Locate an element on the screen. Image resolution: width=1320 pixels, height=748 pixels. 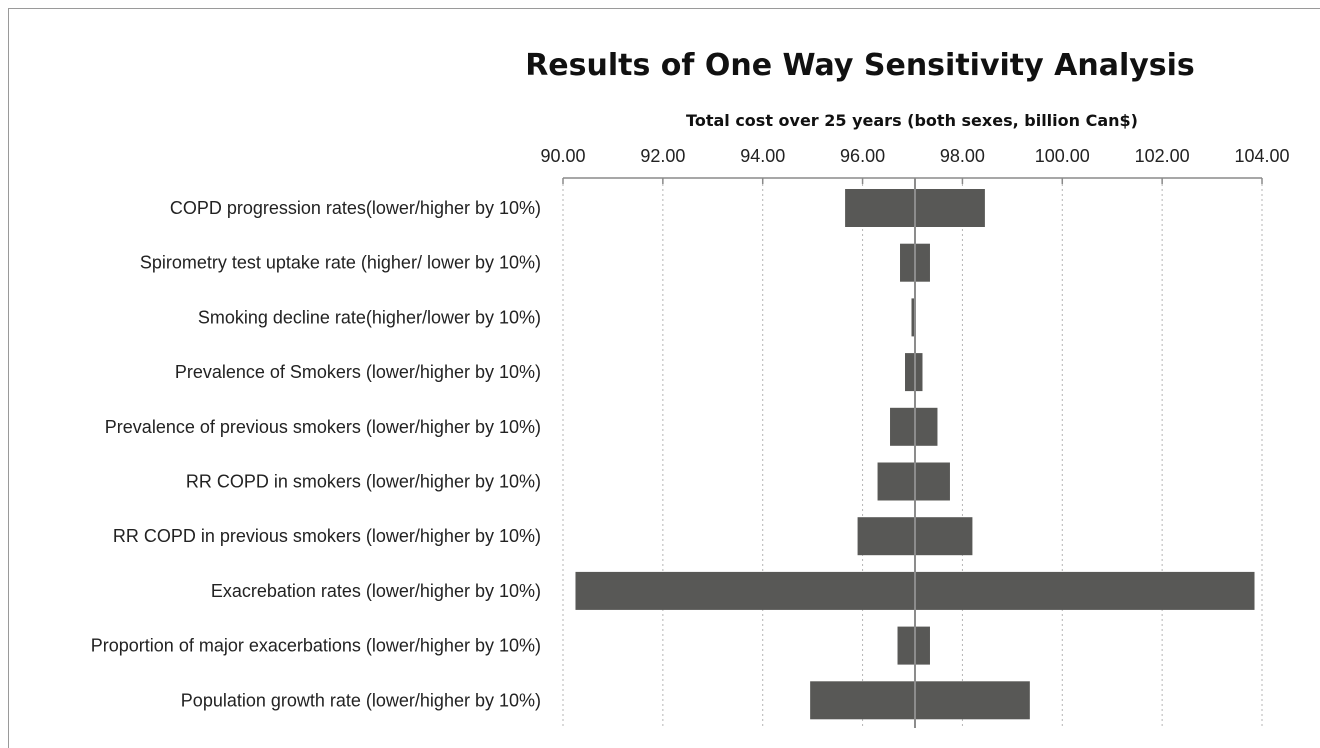
x-tick-label: 92.00 is located at coordinates (662, 156).